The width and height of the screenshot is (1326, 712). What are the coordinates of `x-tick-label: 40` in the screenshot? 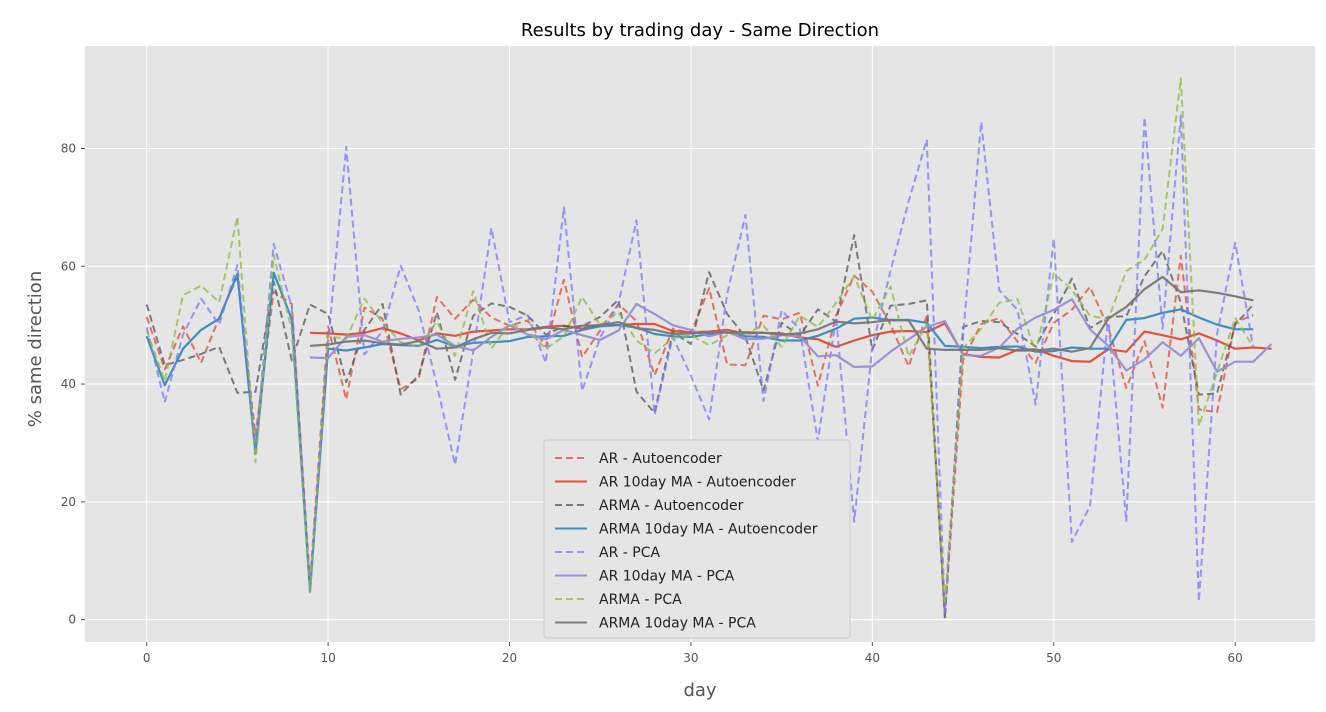 It's located at (872, 658).